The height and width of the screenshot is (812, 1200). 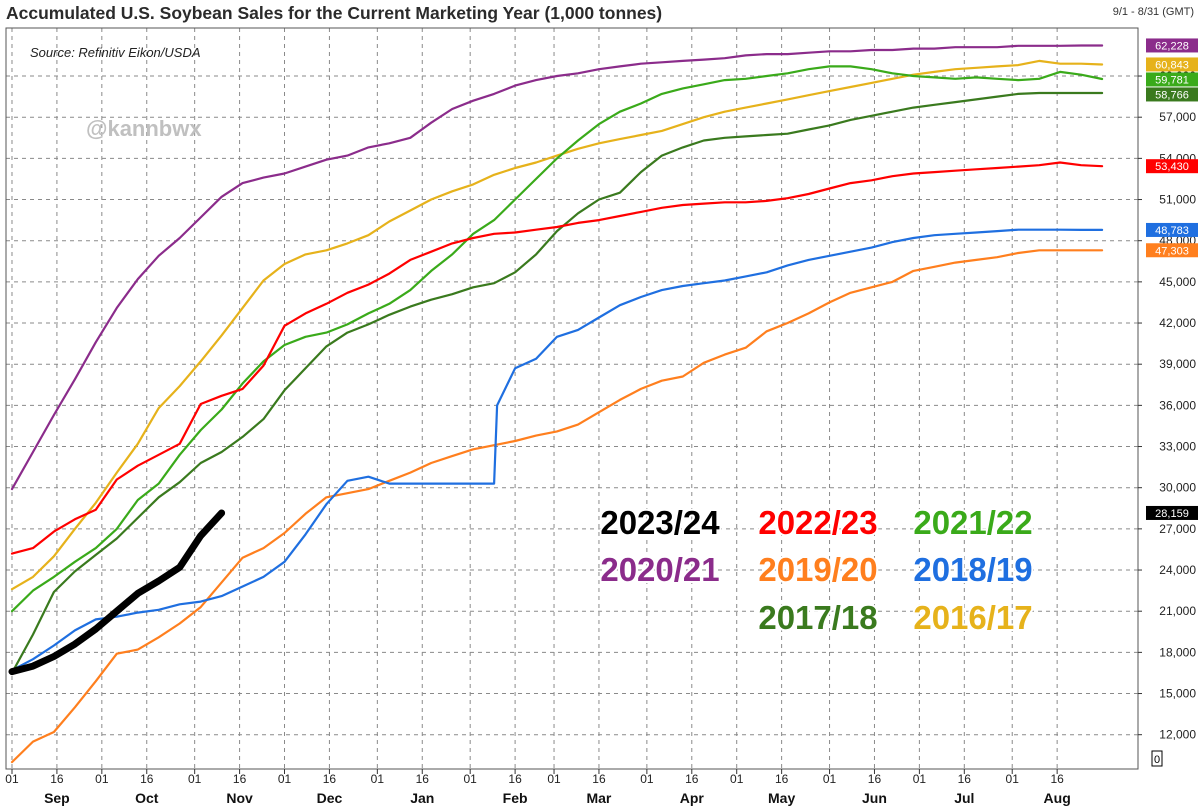 What do you see at coordinates (330, 798) in the screenshot?
I see `x-month-label: Dec` at bounding box center [330, 798].